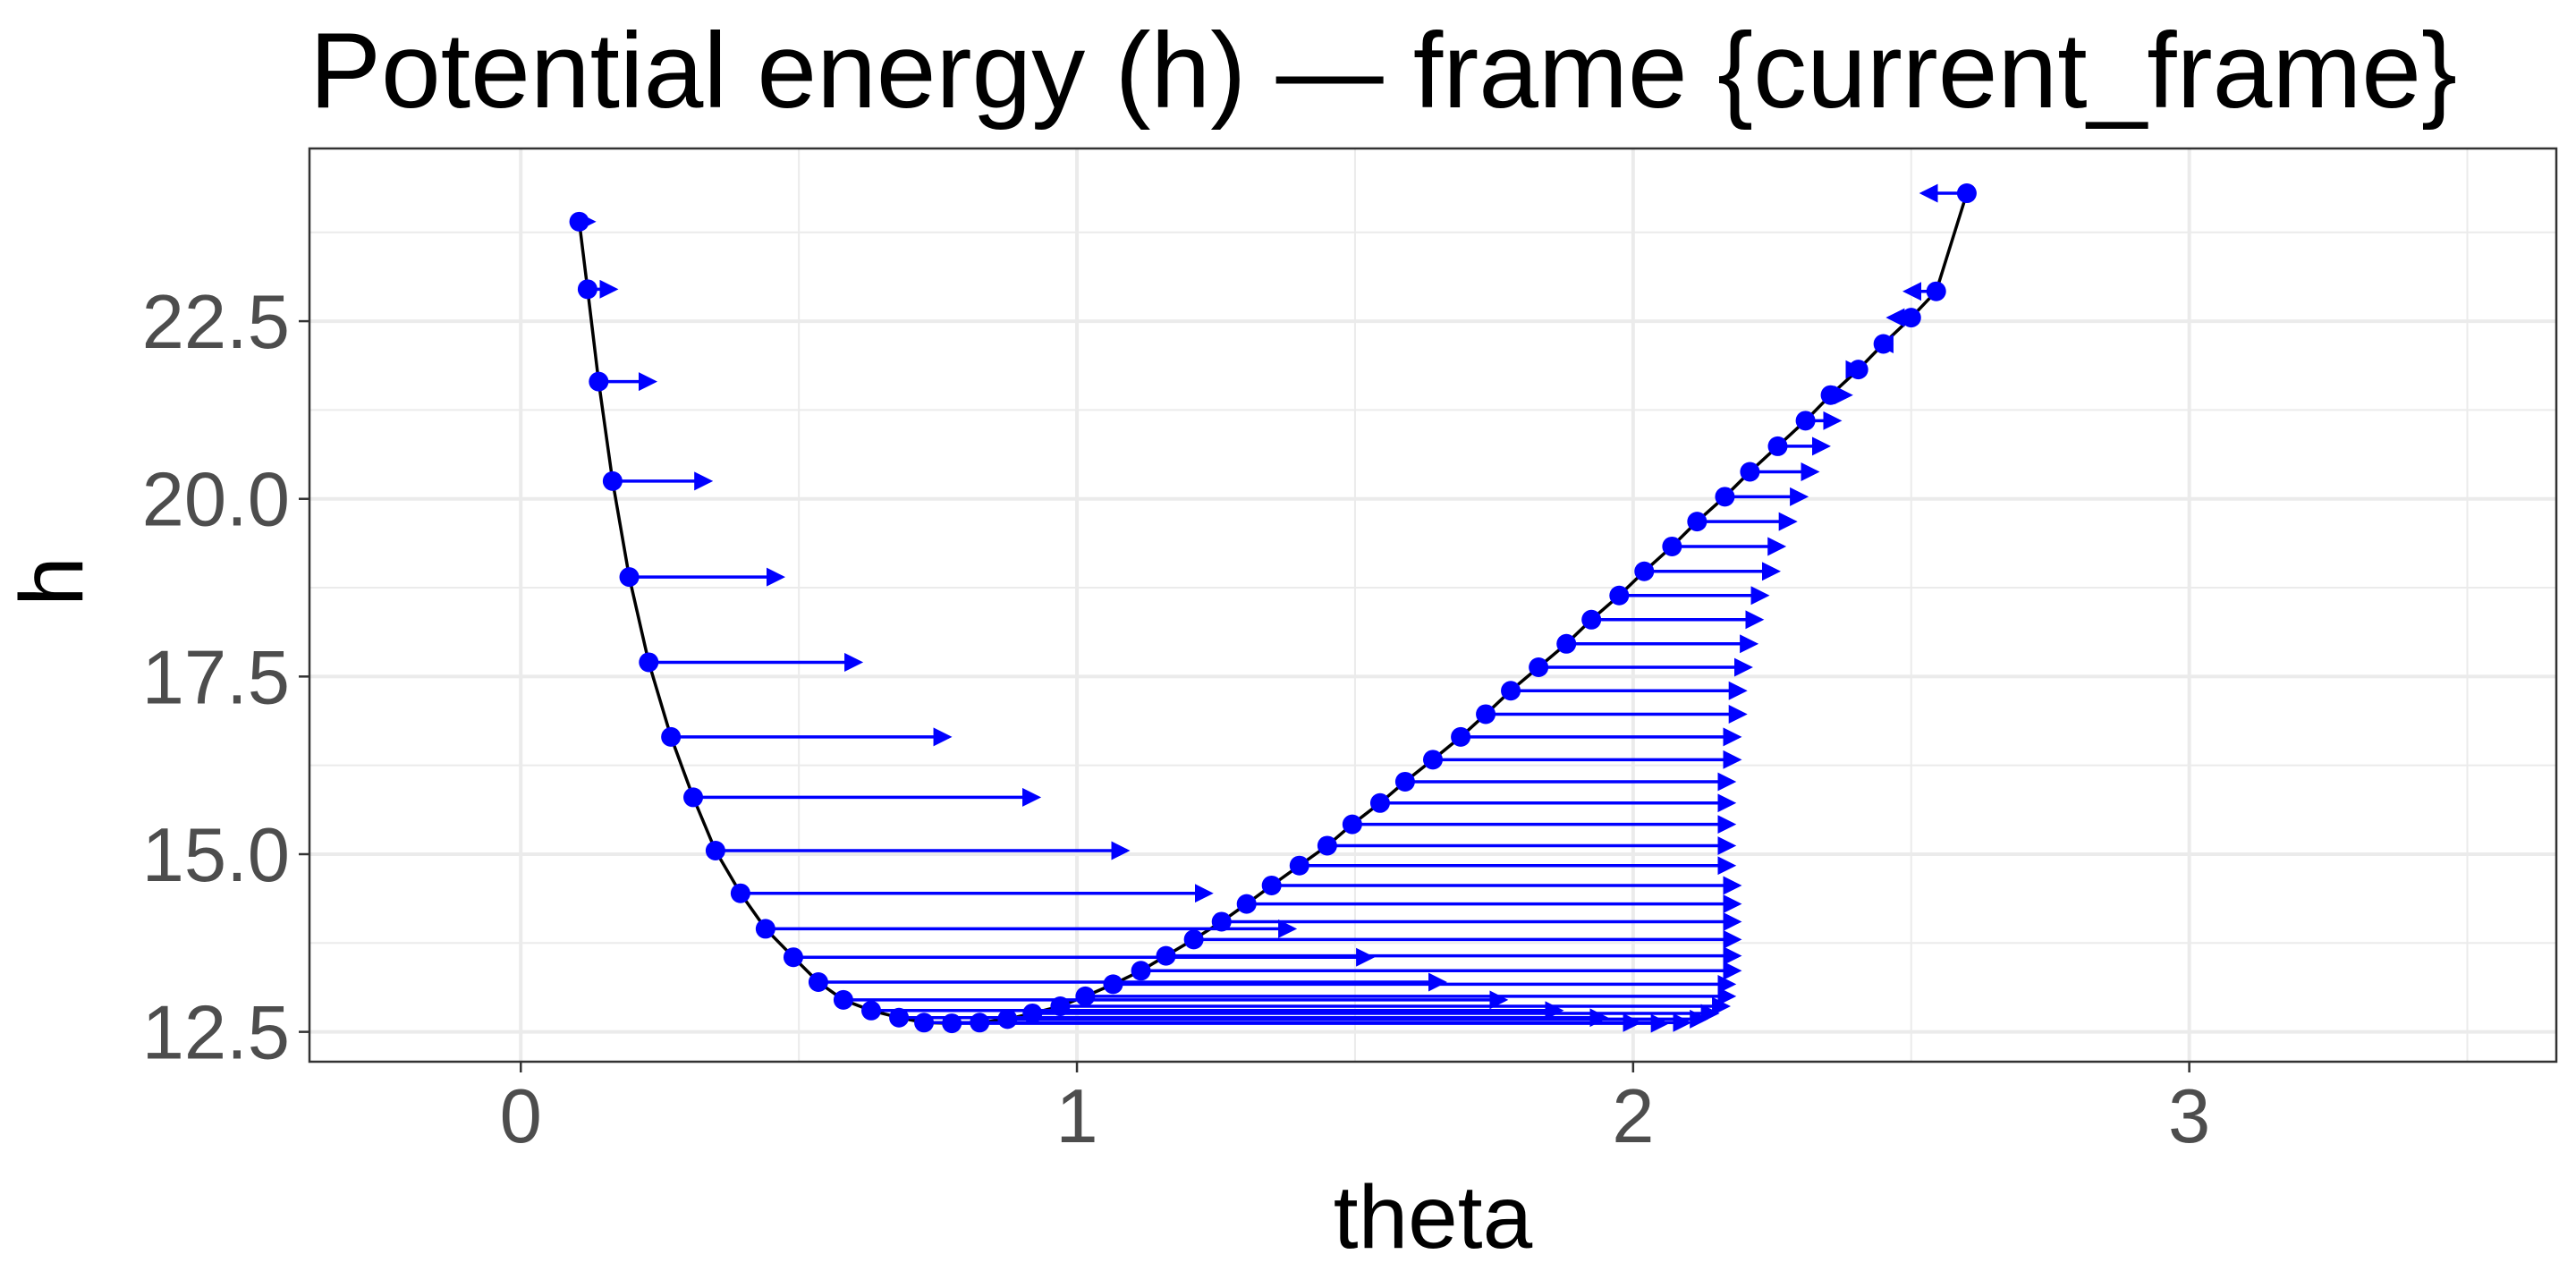 The height and width of the screenshot is (1288, 2576). What do you see at coordinates (52, 581) in the screenshot?
I see `y-axis-title: h` at bounding box center [52, 581].